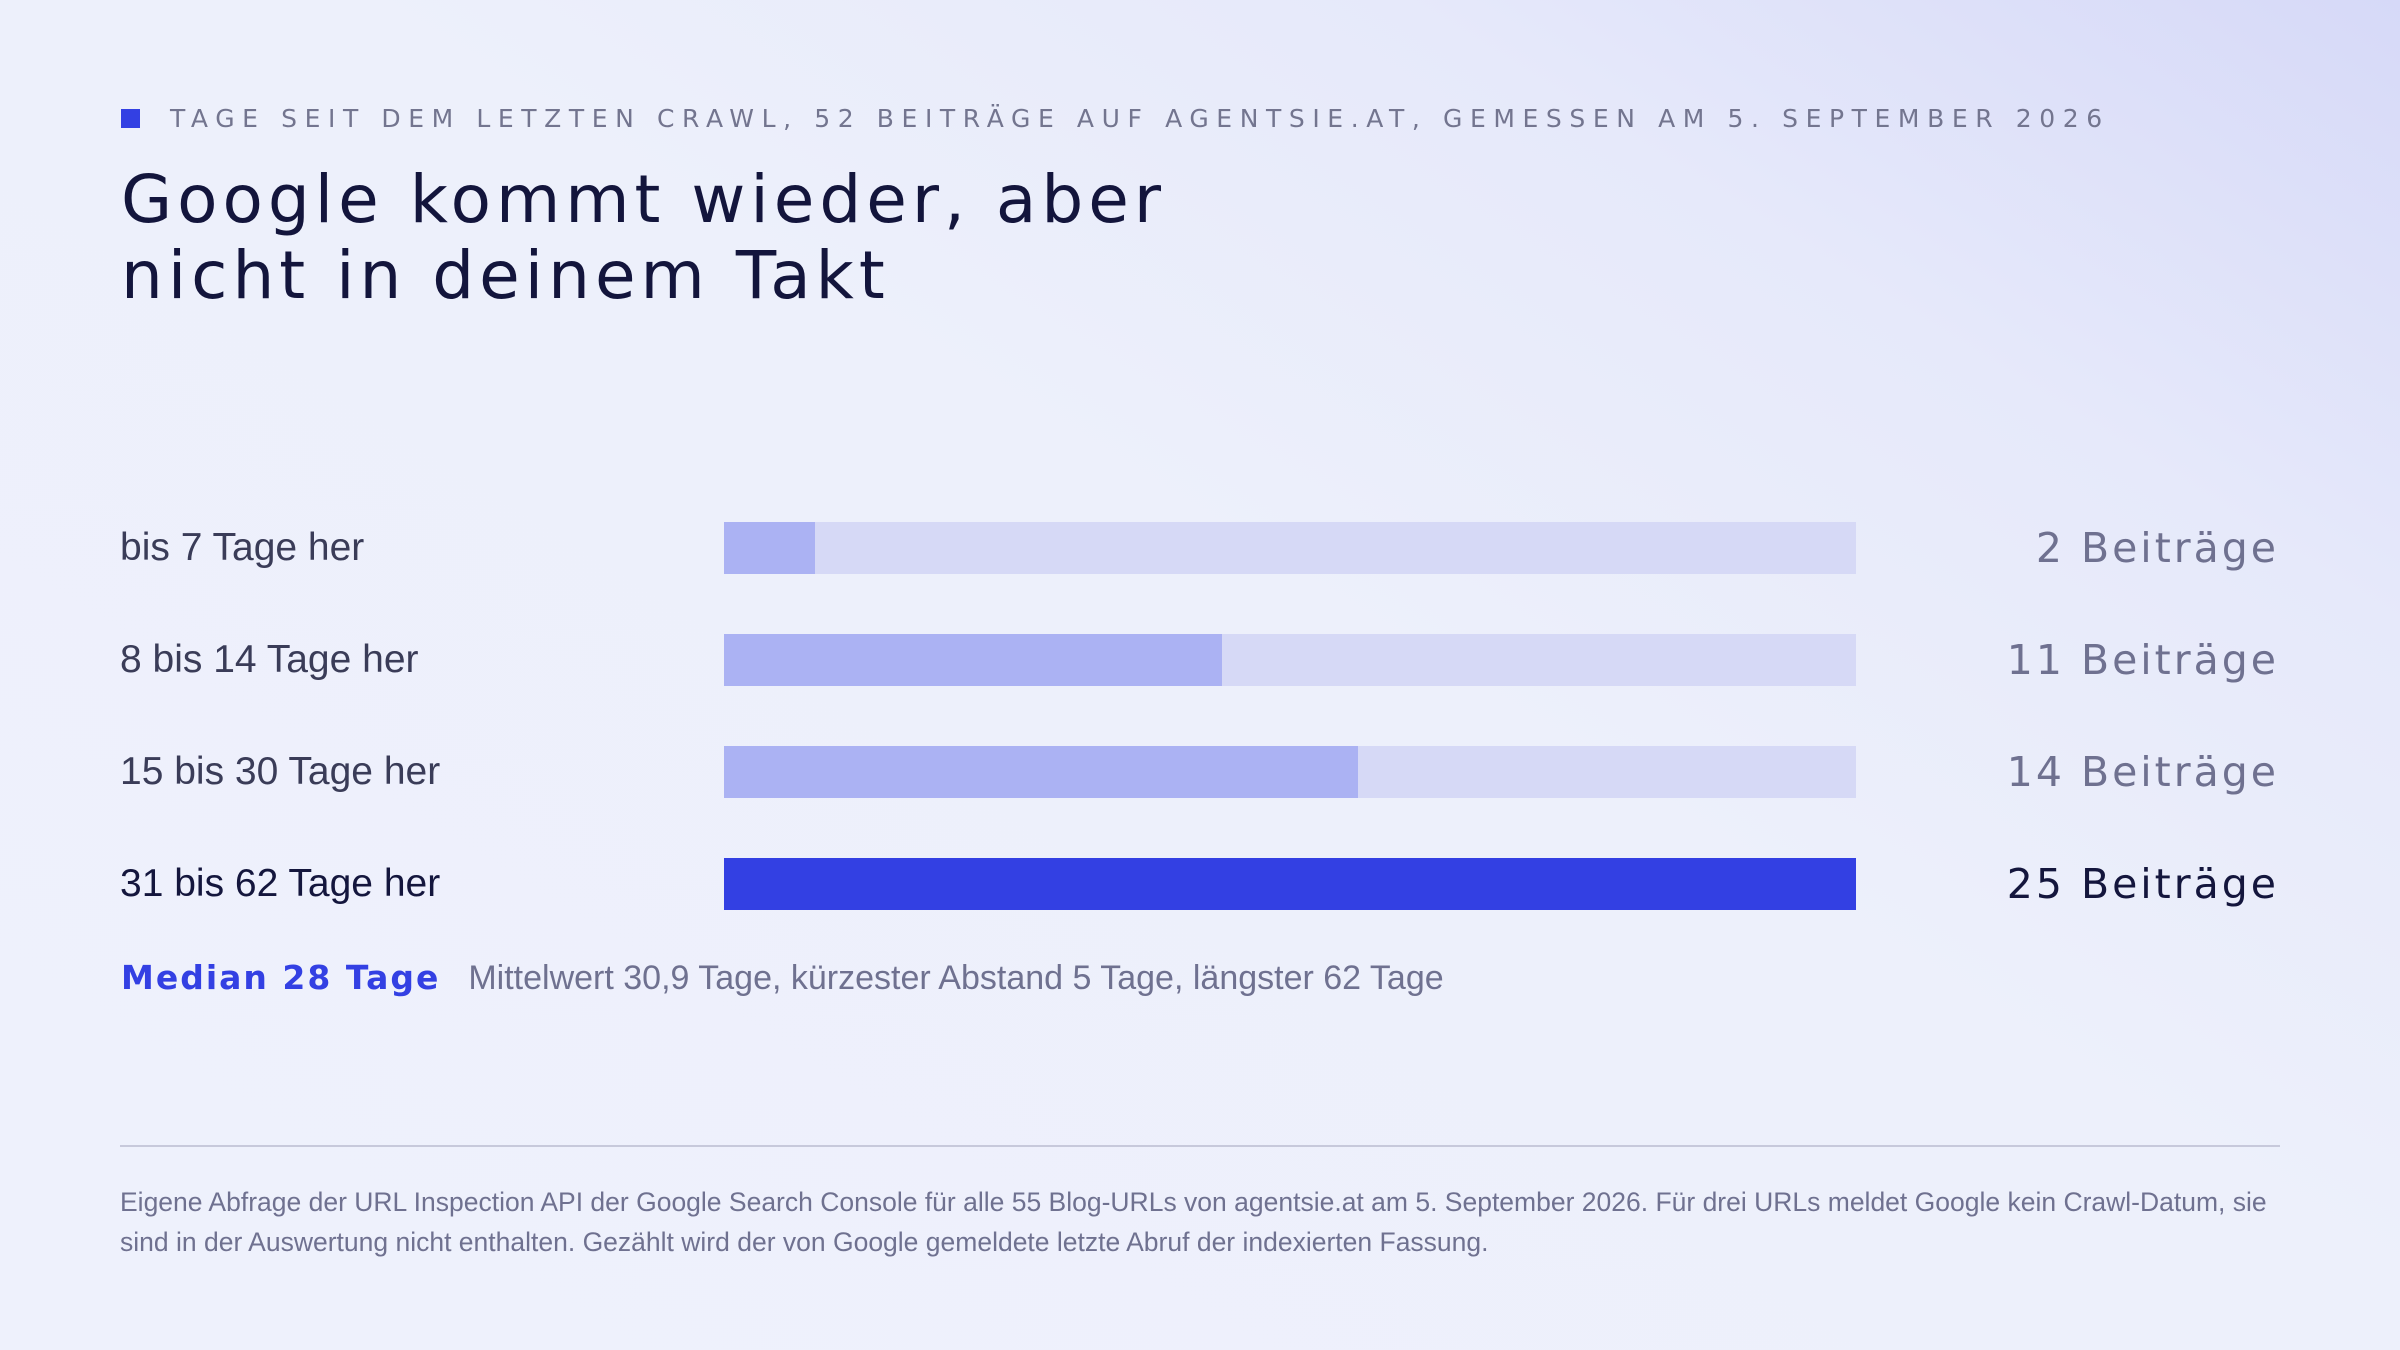 The image size is (2400, 1350). Describe the element at coordinates (130, 118) in the screenshot. I see `eyebrow-marker-icon` at that location.